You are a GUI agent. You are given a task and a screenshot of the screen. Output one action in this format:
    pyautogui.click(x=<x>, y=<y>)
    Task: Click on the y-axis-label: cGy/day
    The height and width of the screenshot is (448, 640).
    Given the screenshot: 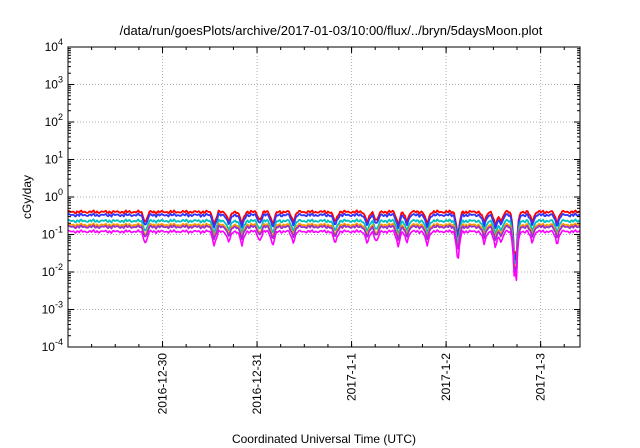 What is the action you would take?
    pyautogui.click(x=27, y=197)
    